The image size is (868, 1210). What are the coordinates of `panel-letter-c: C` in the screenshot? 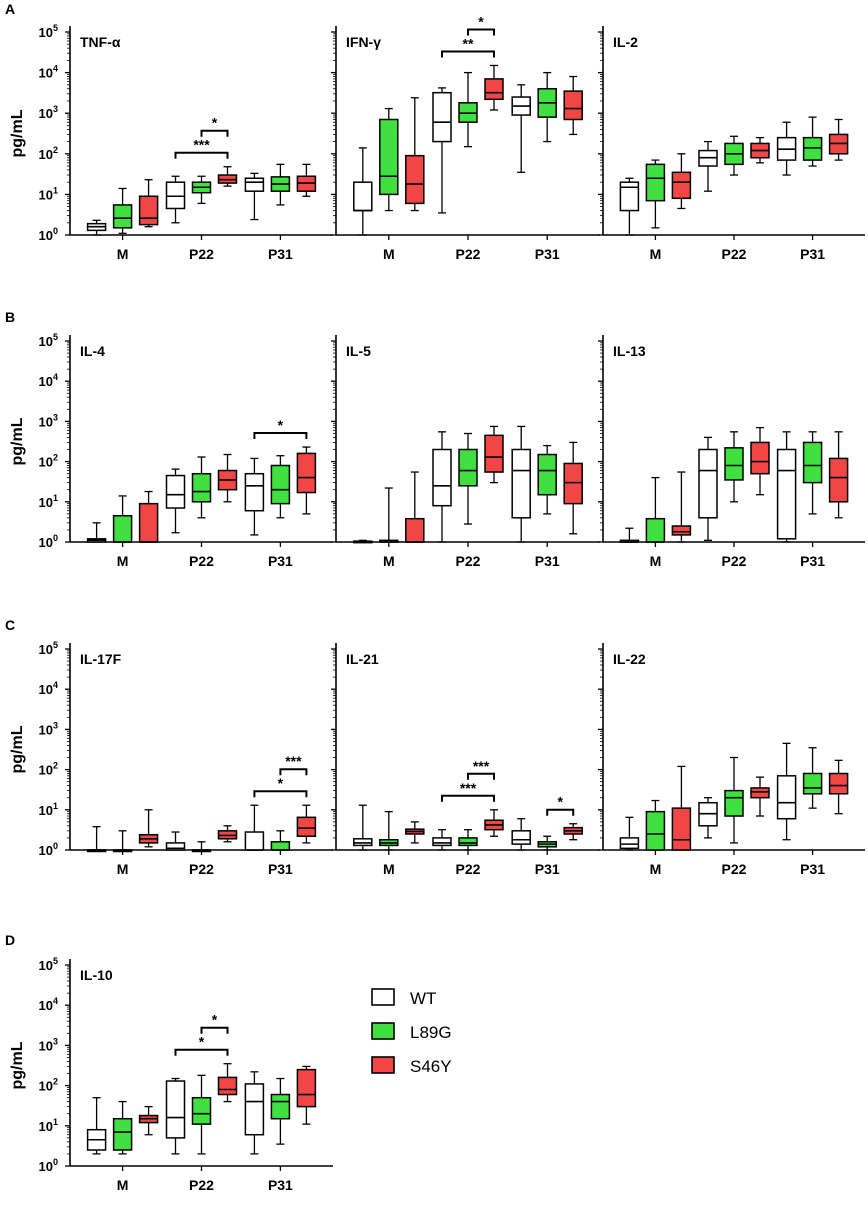 It's located at (10, 625).